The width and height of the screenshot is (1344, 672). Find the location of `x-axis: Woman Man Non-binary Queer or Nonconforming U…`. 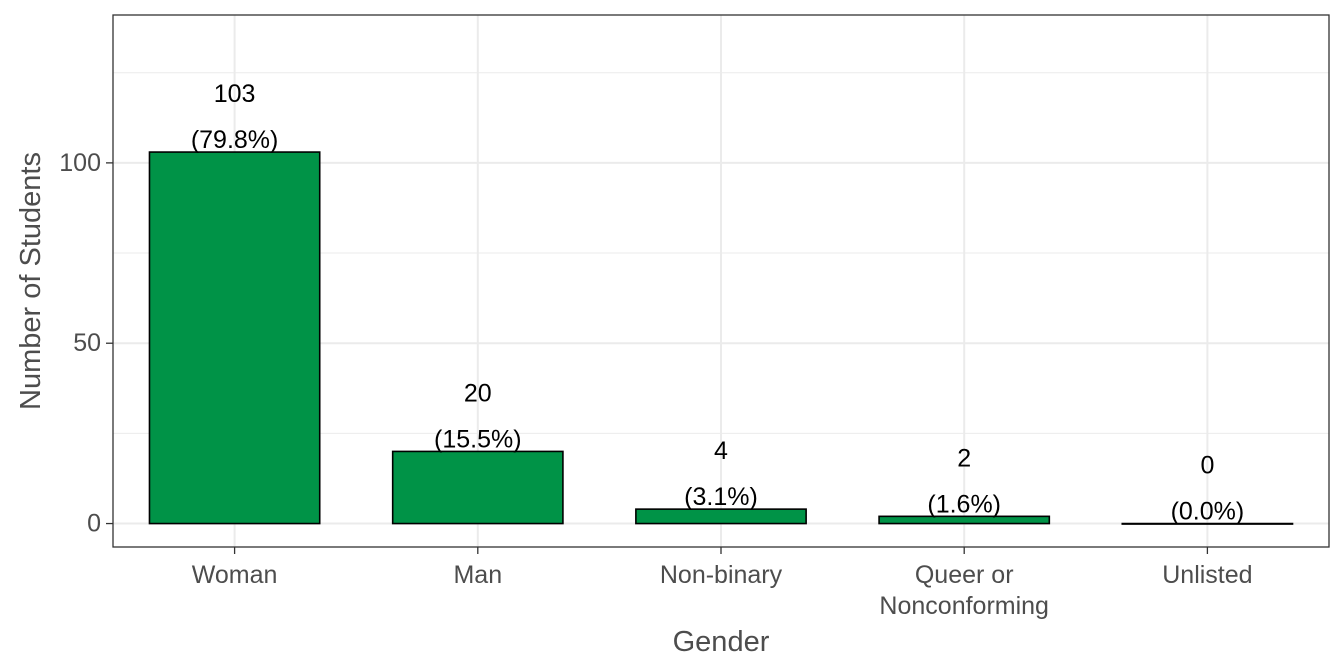

x-axis: Woman Man Non-binary Queer or Nonconforming U… is located at coordinates (722, 583).